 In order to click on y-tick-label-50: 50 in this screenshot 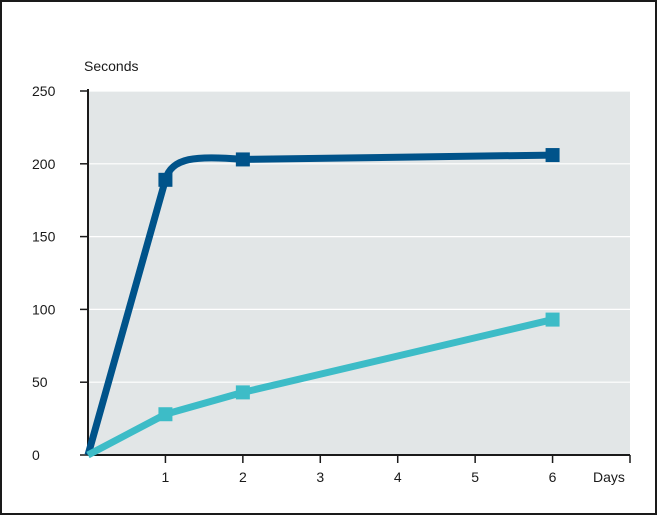, I will do `click(40, 382)`.